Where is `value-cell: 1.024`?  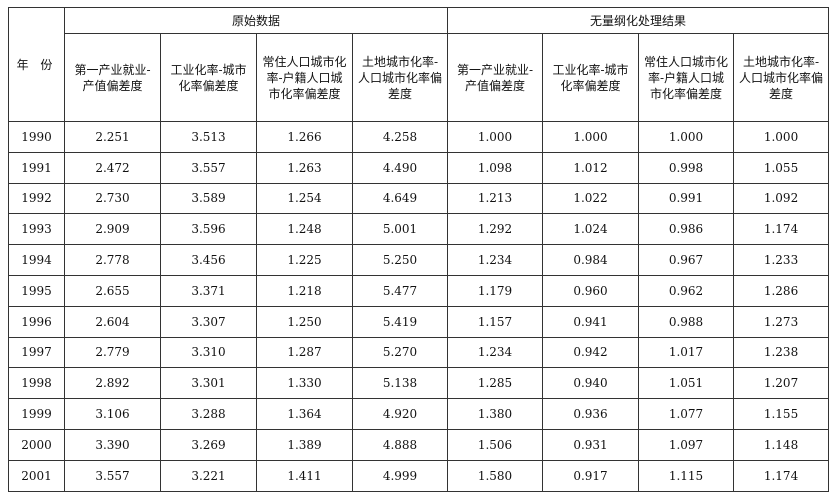
value-cell: 1.024 is located at coordinates (591, 229).